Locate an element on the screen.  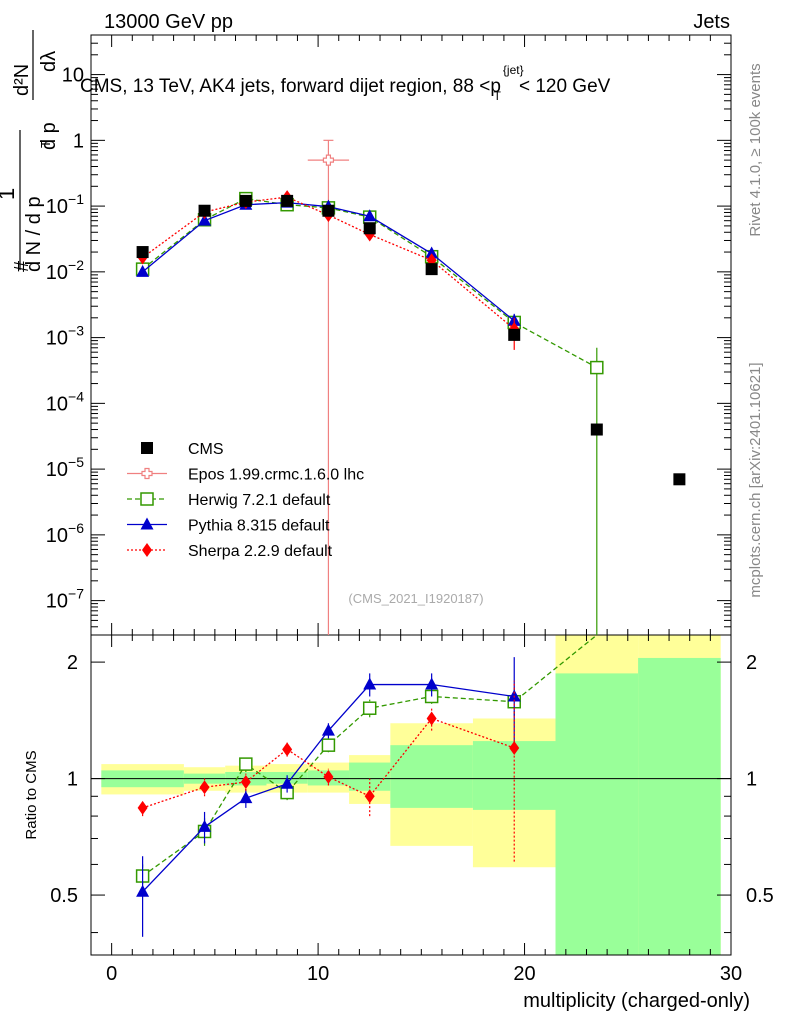
herwig-point is located at coordinates (597, 367).